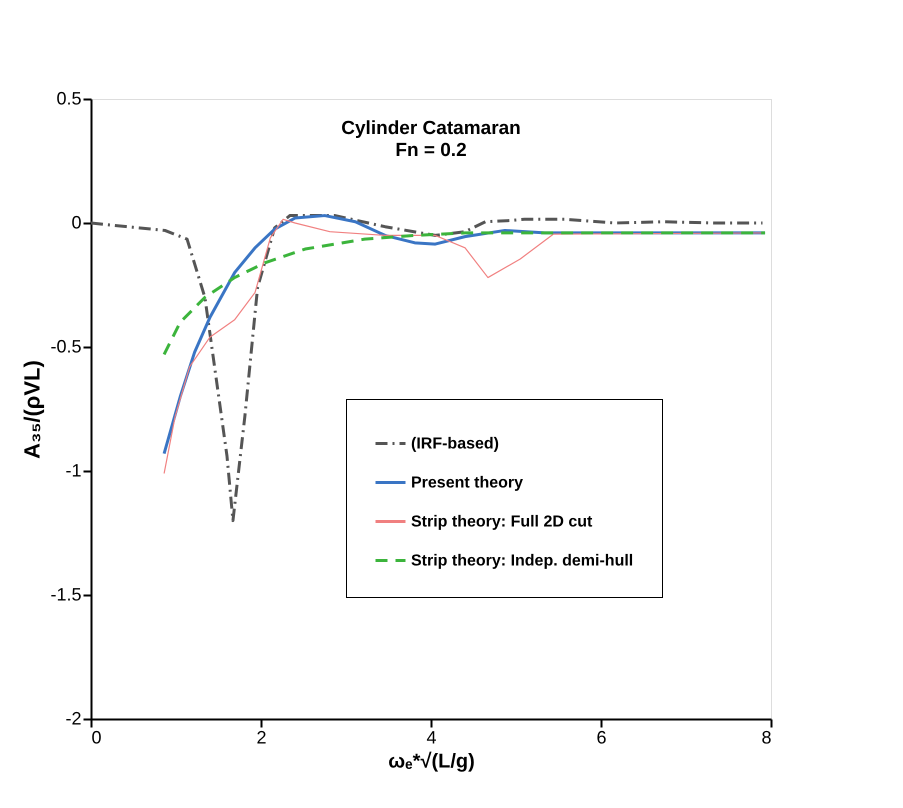 The width and height of the screenshot is (903, 808). I want to click on y-axis-title: A₃₅/(ρVL), so click(31, 409).